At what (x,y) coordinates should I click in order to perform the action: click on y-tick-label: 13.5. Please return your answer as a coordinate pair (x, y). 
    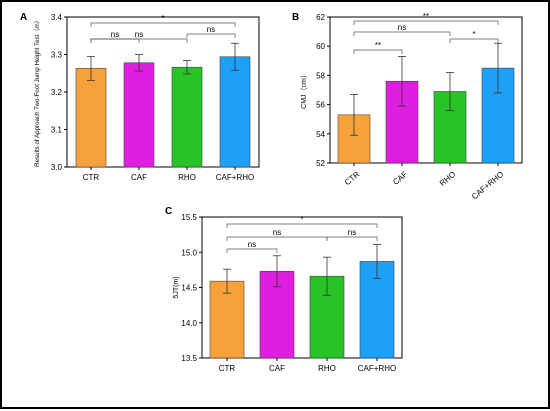
    Looking at the image, I should click on (189, 358).